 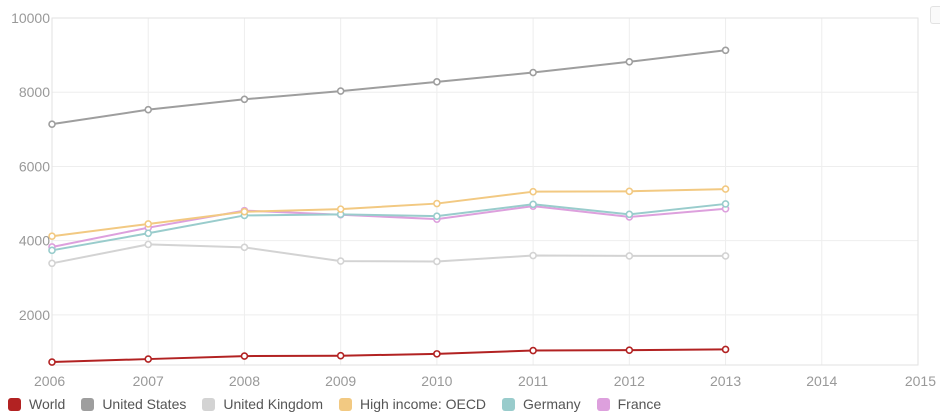 I want to click on series-high-income-oecd, so click(x=389, y=213).